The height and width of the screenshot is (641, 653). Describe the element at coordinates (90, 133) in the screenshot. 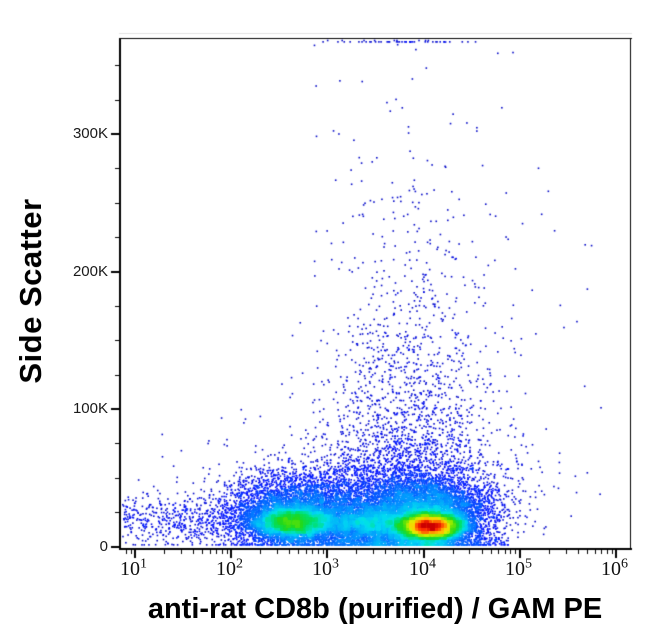

I see `y-tick-label: 300K` at that location.